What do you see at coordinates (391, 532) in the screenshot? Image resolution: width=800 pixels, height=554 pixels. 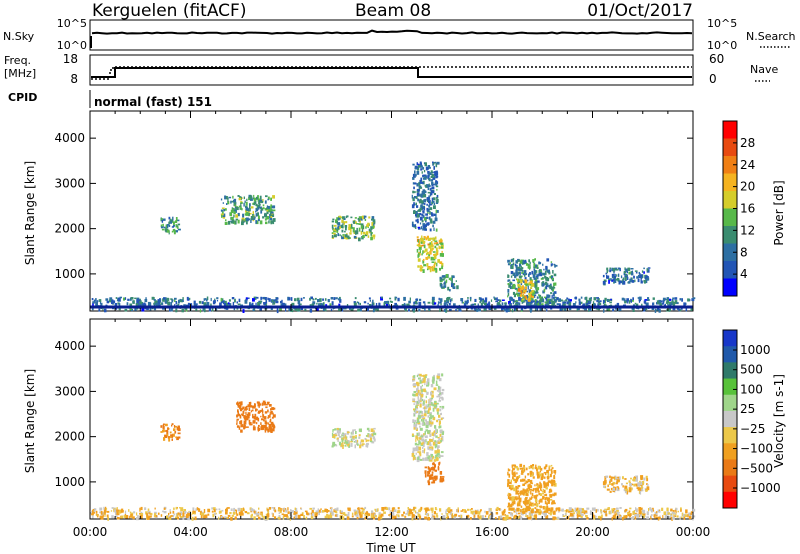 I see `time-tick-label: 12:00` at bounding box center [391, 532].